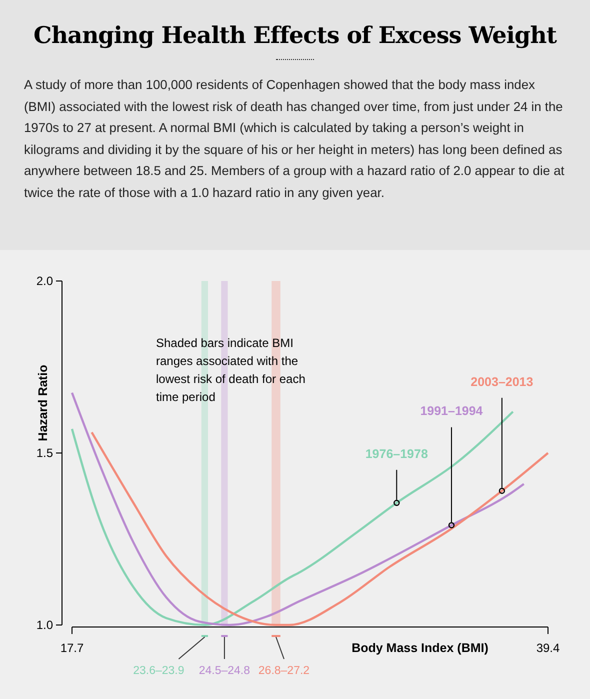 Image resolution: width=590 pixels, height=699 pixels. I want to click on band-label: 24.5–24.8, so click(224, 671).